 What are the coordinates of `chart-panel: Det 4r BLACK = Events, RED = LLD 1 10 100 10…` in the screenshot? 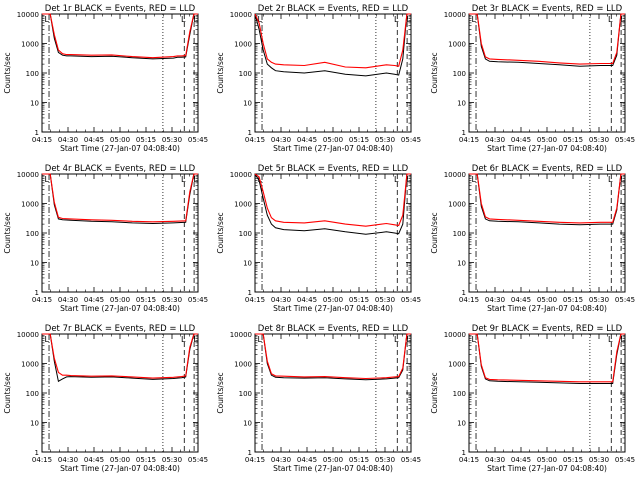 It's located at (105, 238).